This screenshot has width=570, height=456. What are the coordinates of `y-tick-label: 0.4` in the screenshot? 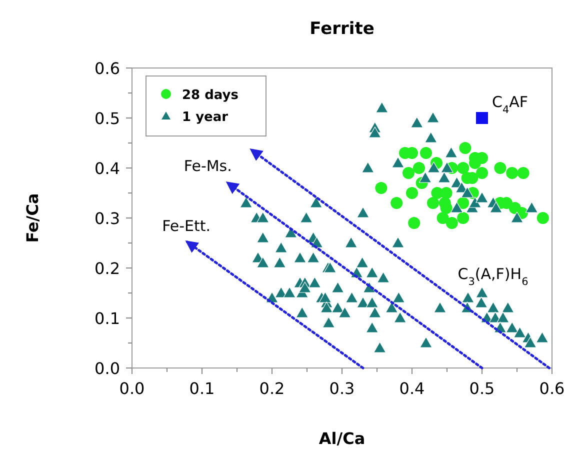 It's located at (107, 168).